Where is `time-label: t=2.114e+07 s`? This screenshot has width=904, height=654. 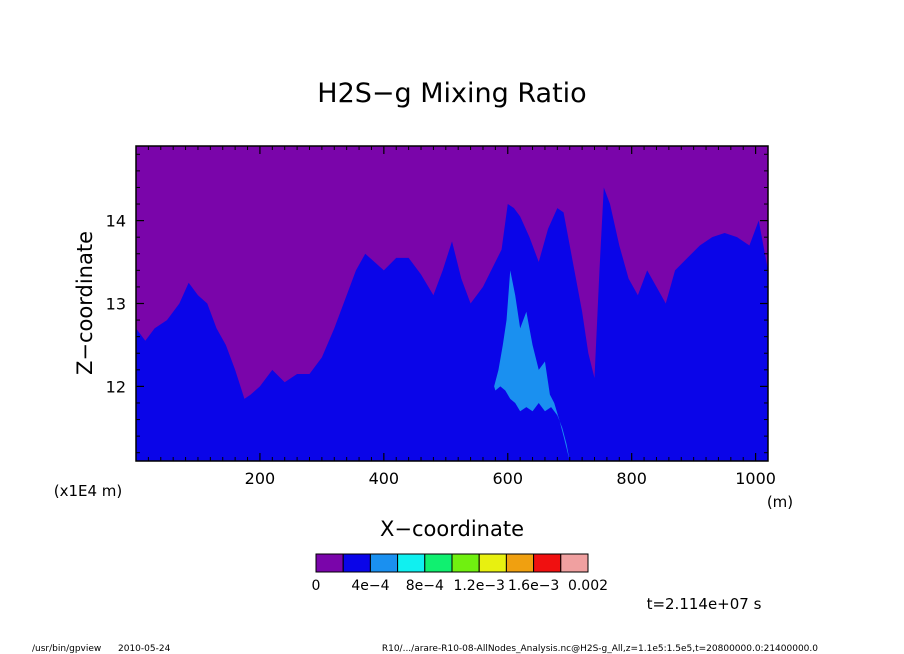
time-label: t=2.114e+07 s is located at coordinates (704, 604).